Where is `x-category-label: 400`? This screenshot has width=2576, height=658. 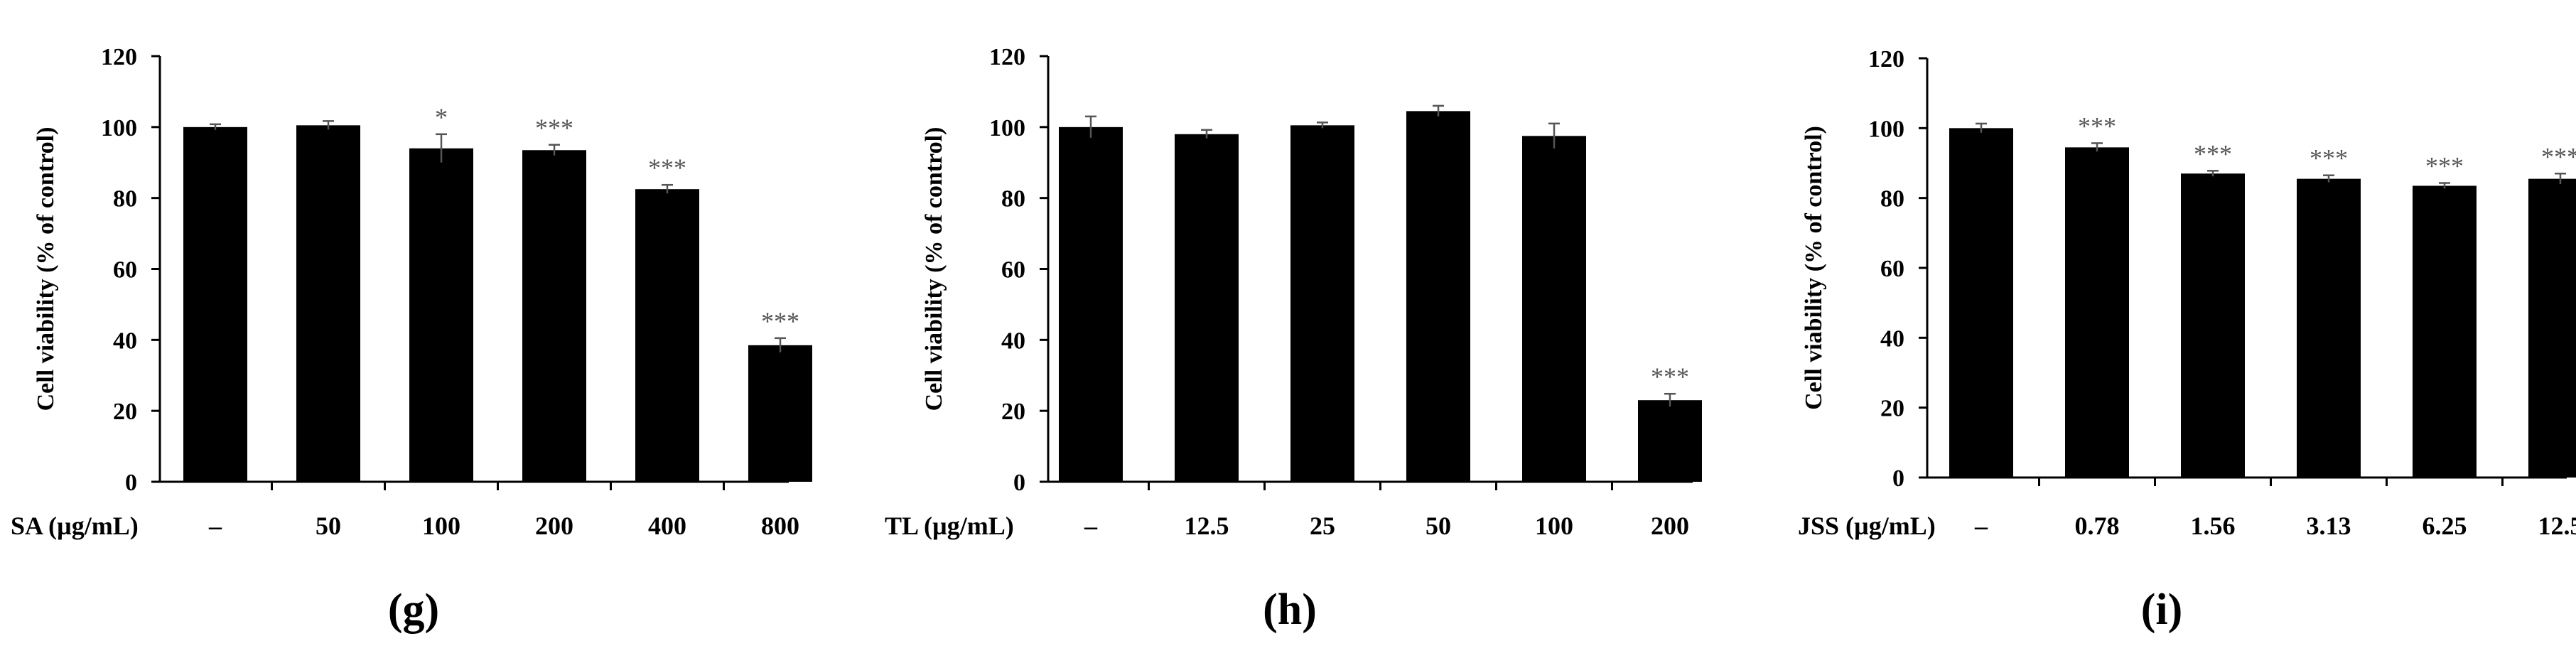
x-category-label: 400 is located at coordinates (667, 526).